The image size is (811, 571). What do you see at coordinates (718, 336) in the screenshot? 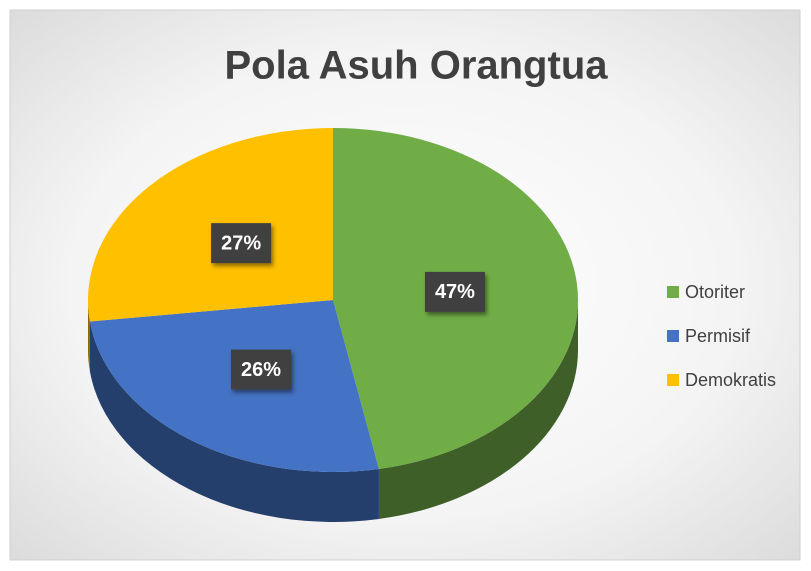
I see `legend-label: Permisif` at bounding box center [718, 336].